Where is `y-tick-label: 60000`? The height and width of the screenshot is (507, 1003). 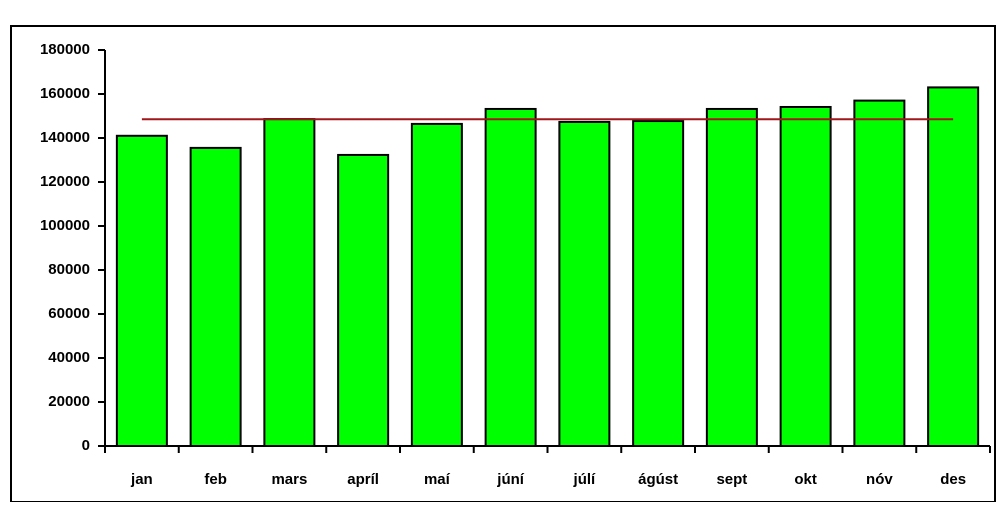 y-tick-label: 60000 is located at coordinates (69, 313).